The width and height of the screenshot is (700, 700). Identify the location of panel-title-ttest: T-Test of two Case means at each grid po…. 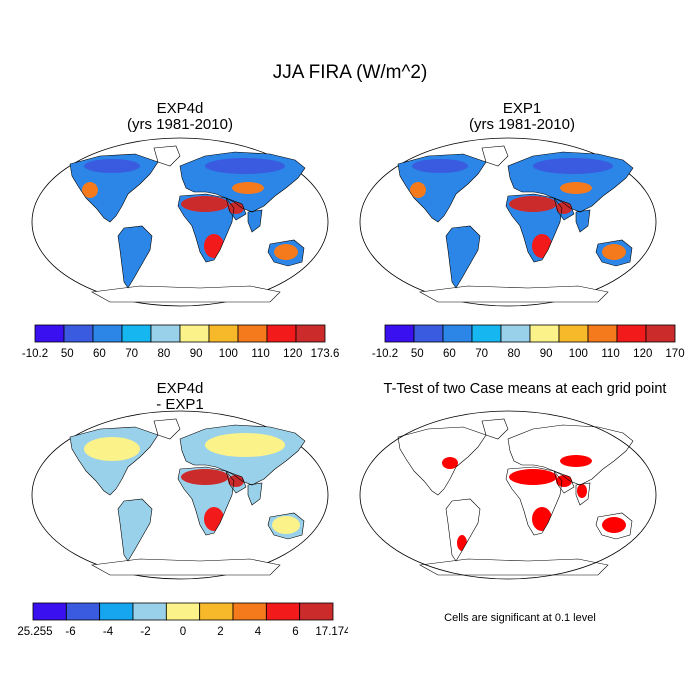
(525, 389).